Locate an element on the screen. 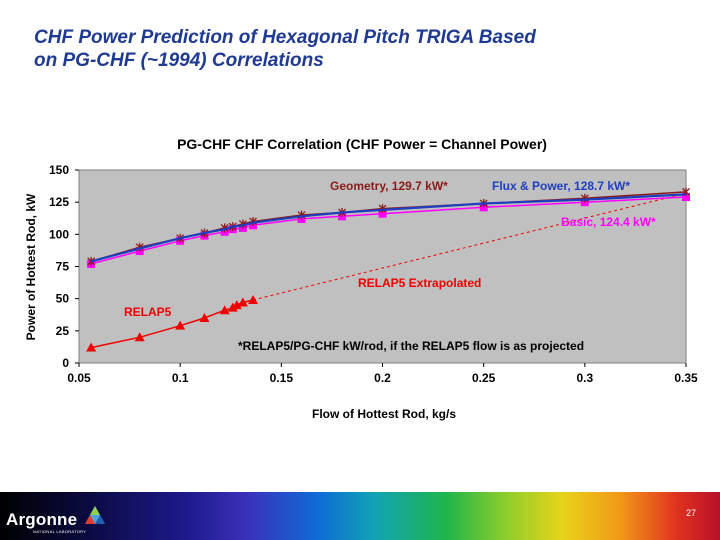 The width and height of the screenshot is (720, 540). argonne-logo-icon is located at coordinates (95, 515).